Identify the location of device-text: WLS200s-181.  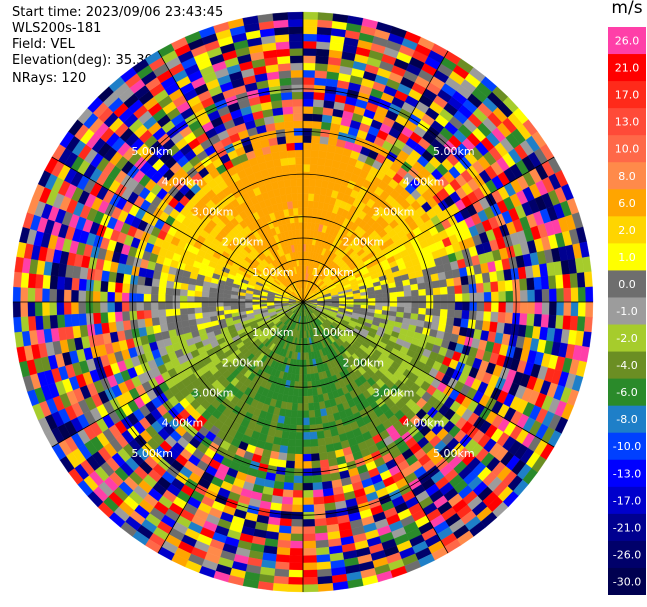
(57, 28).